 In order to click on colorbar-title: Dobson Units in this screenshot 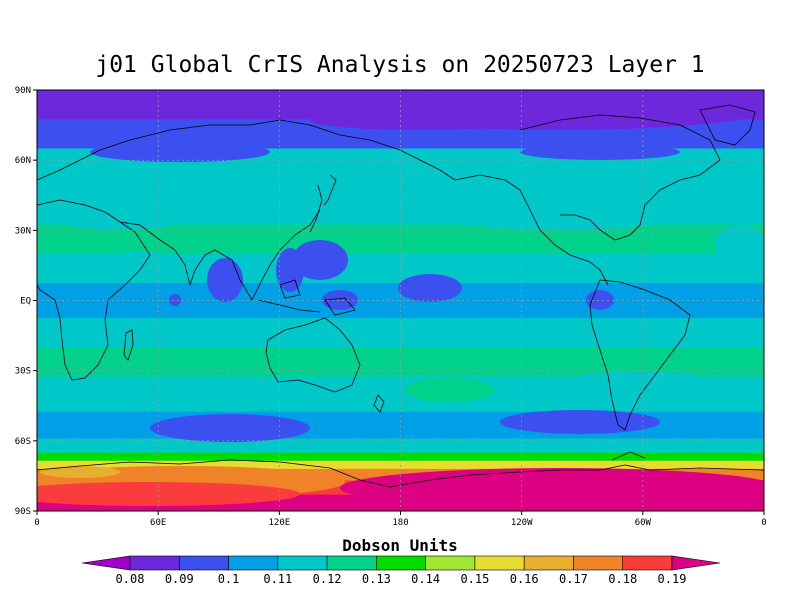, I will do `click(400, 545)`.